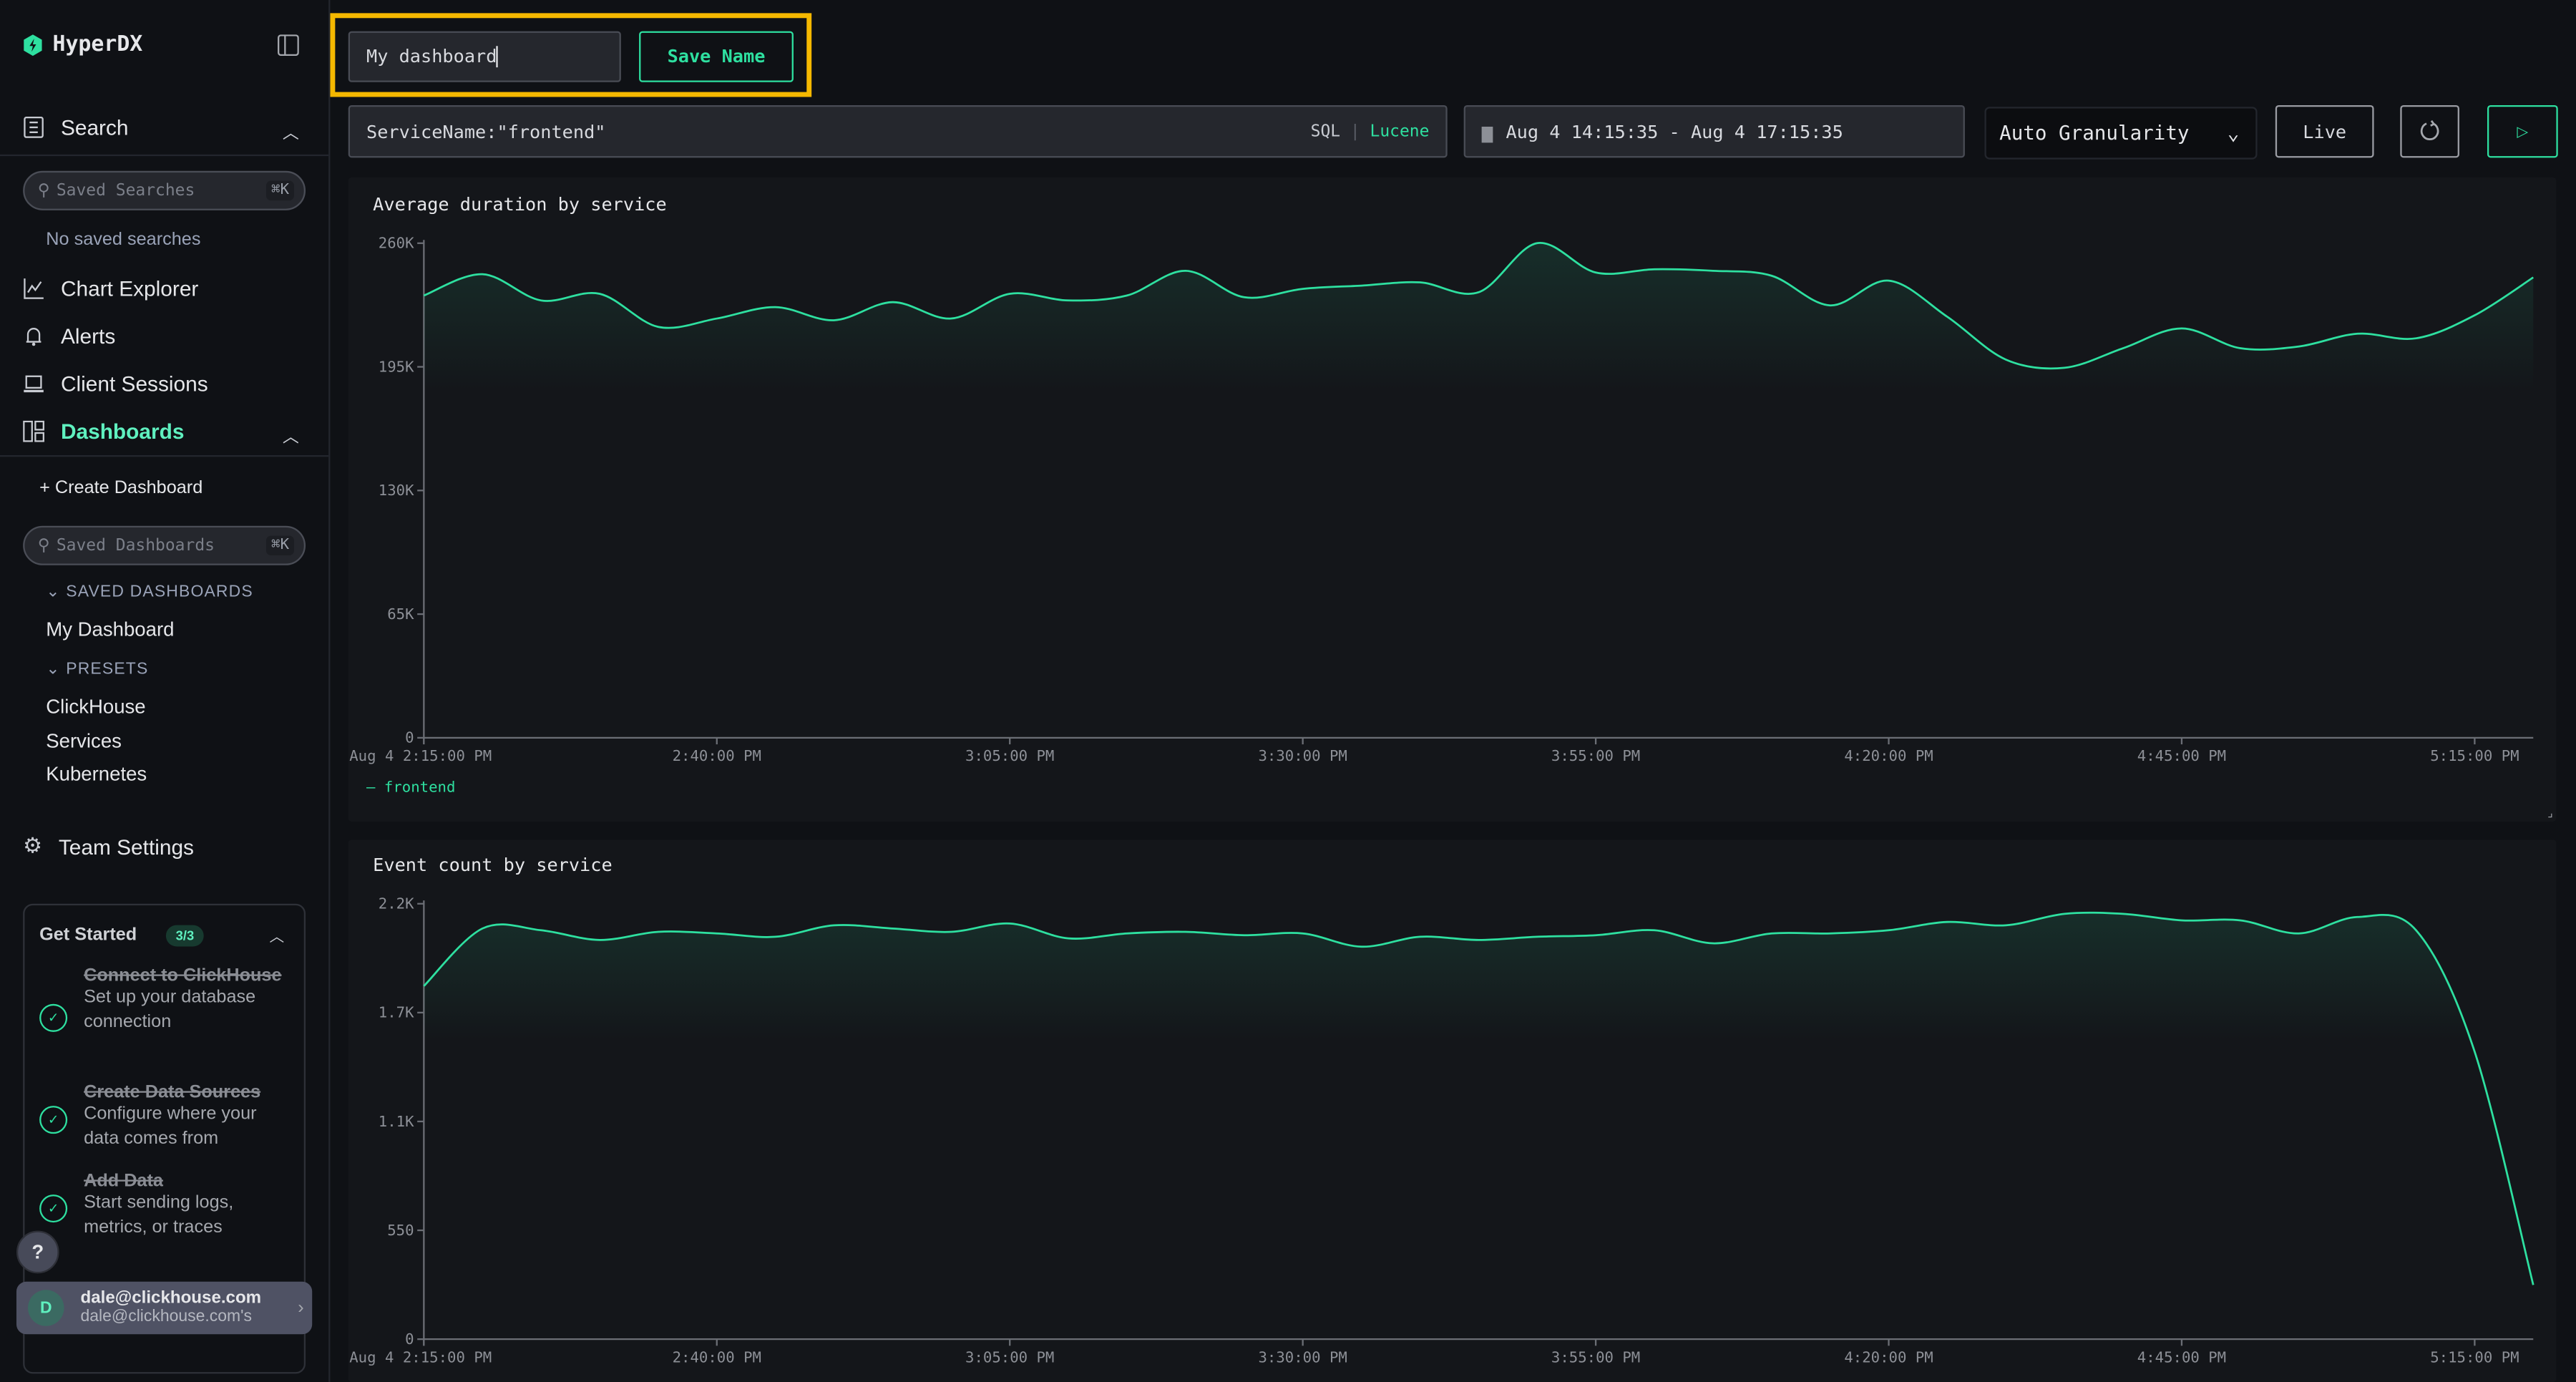  What do you see at coordinates (898, 131) in the screenshot?
I see `query-input: ServiceName:"frontend" SQL | Lucene` at bounding box center [898, 131].